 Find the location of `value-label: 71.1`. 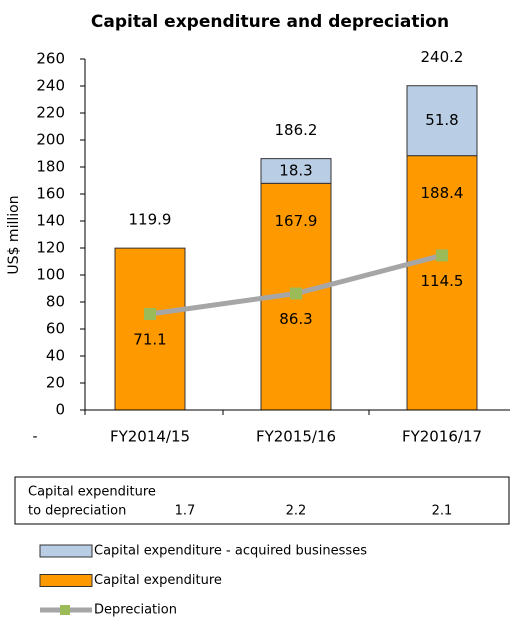

value-label: 71.1 is located at coordinates (149, 340).